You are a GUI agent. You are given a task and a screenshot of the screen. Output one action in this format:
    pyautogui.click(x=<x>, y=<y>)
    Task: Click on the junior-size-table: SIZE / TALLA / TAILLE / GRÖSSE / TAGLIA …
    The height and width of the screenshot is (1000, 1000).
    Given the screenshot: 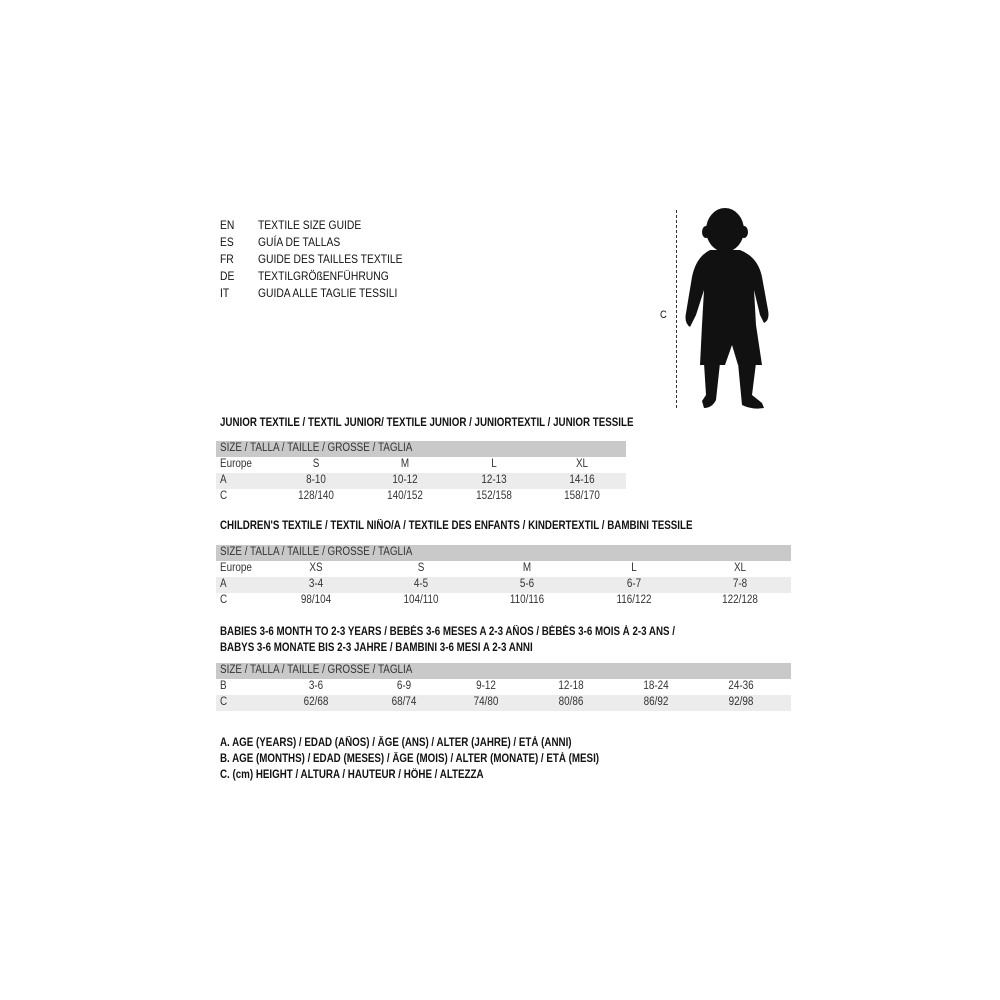 What is the action you would take?
    pyautogui.click(x=421, y=473)
    